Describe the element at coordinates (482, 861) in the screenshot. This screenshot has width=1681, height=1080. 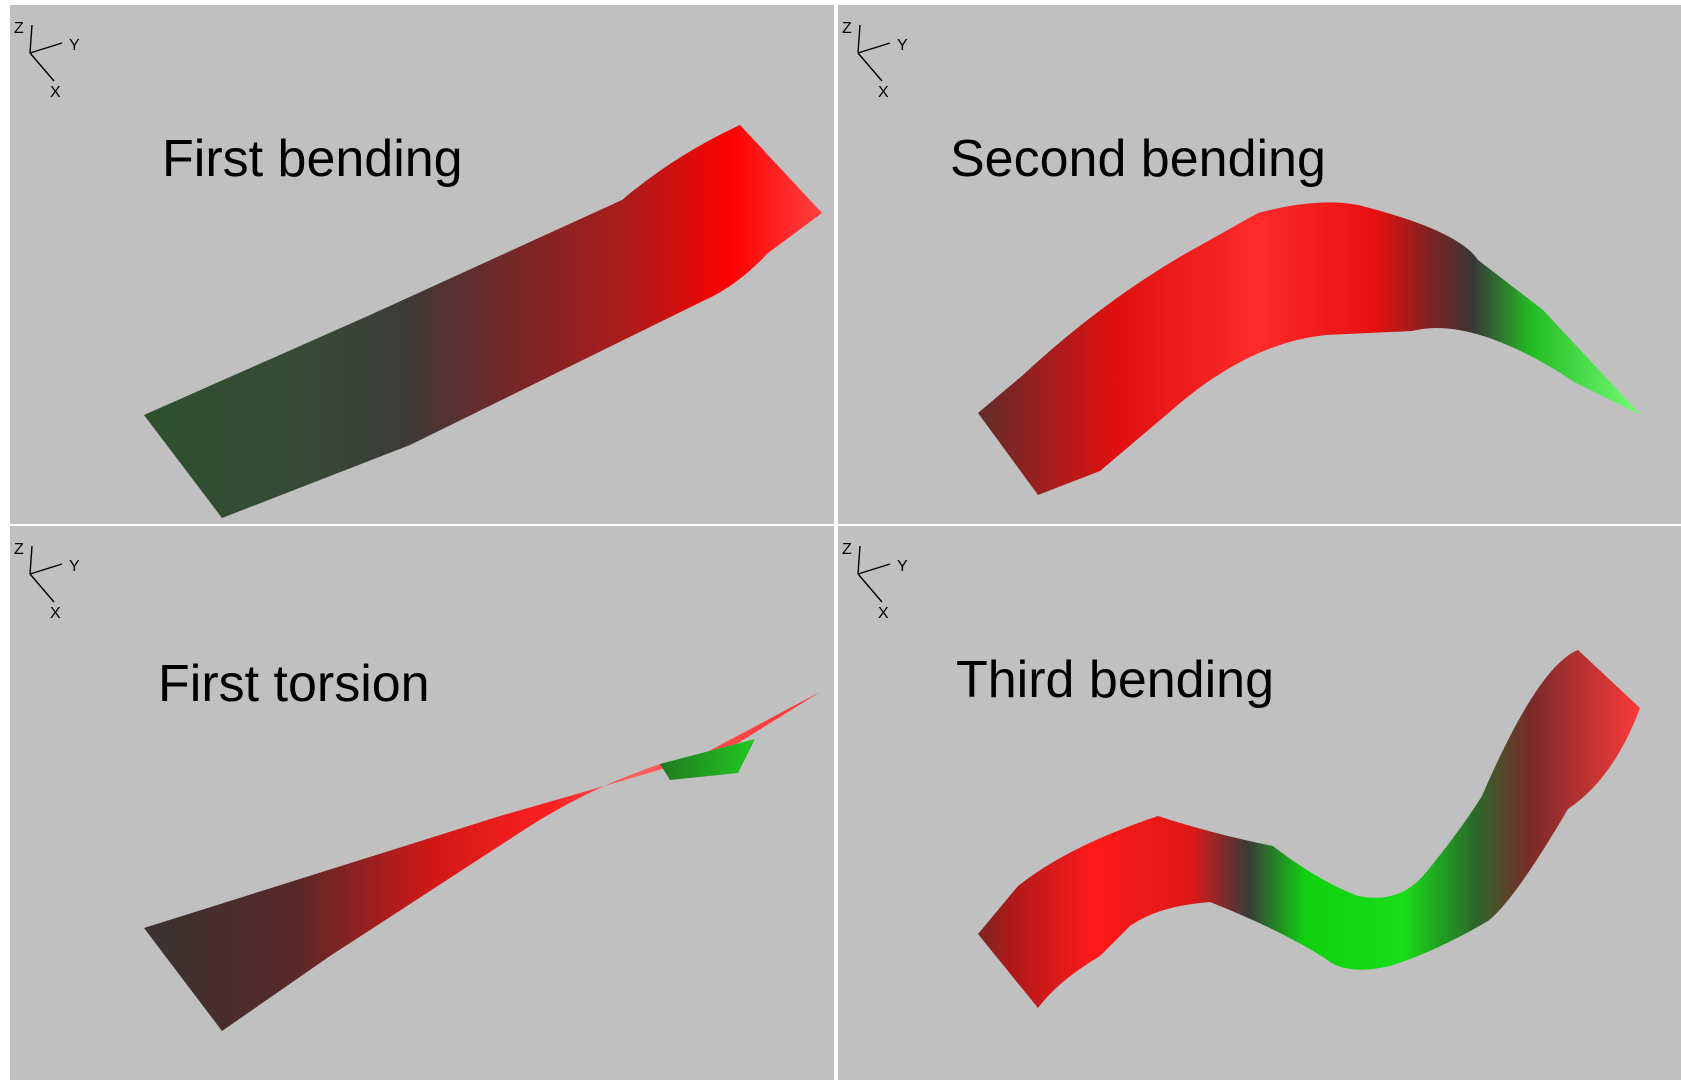
I see `first-torsion-mode-surface` at that location.